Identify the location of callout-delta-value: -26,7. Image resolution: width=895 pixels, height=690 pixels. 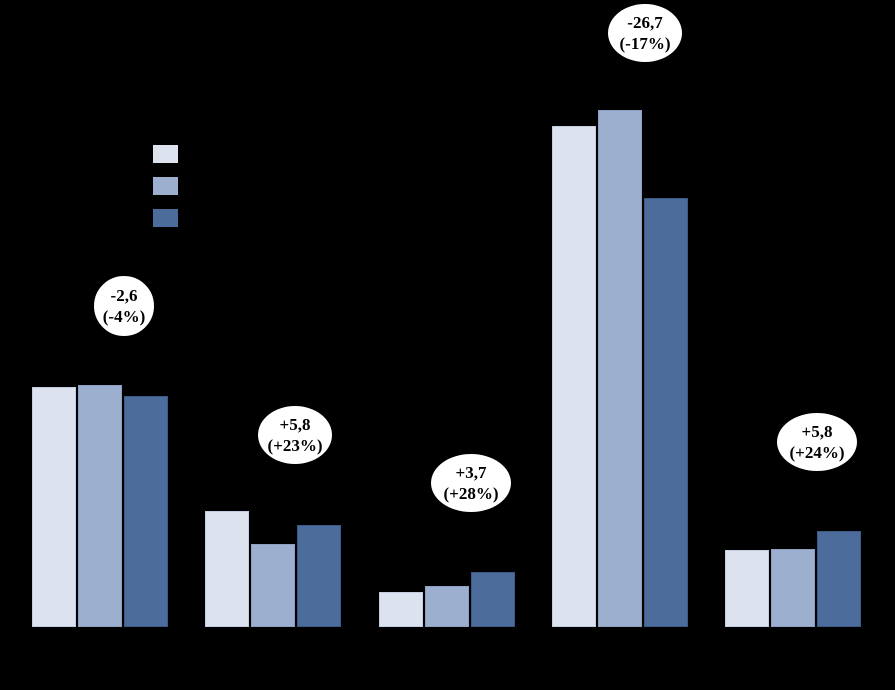
(645, 22).